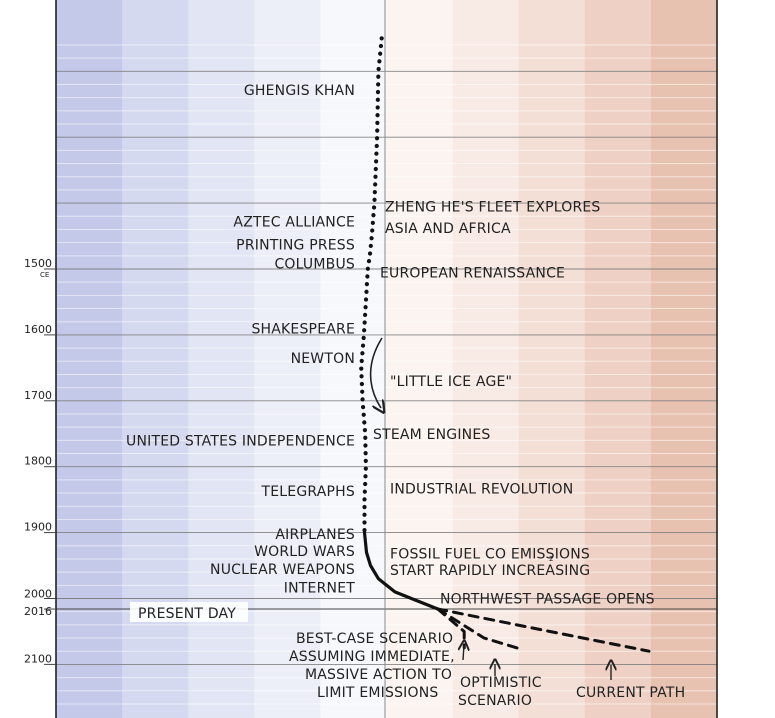  What do you see at coordinates (38, 461) in the screenshot?
I see `y-tick-label: 1800` at bounding box center [38, 461].